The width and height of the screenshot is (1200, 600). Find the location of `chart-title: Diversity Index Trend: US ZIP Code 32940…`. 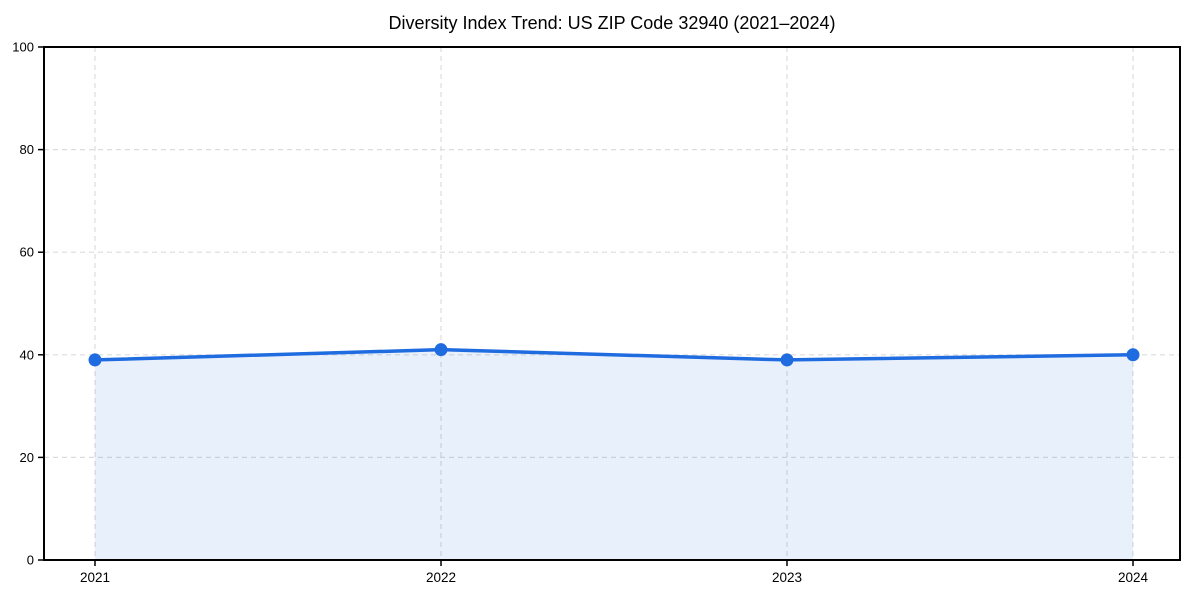

chart-title: Diversity Index Trend: US ZIP Code 32940… is located at coordinates (612, 23).